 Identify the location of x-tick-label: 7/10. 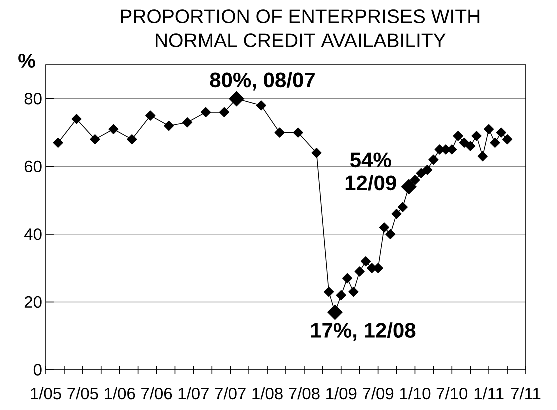
(452, 394).